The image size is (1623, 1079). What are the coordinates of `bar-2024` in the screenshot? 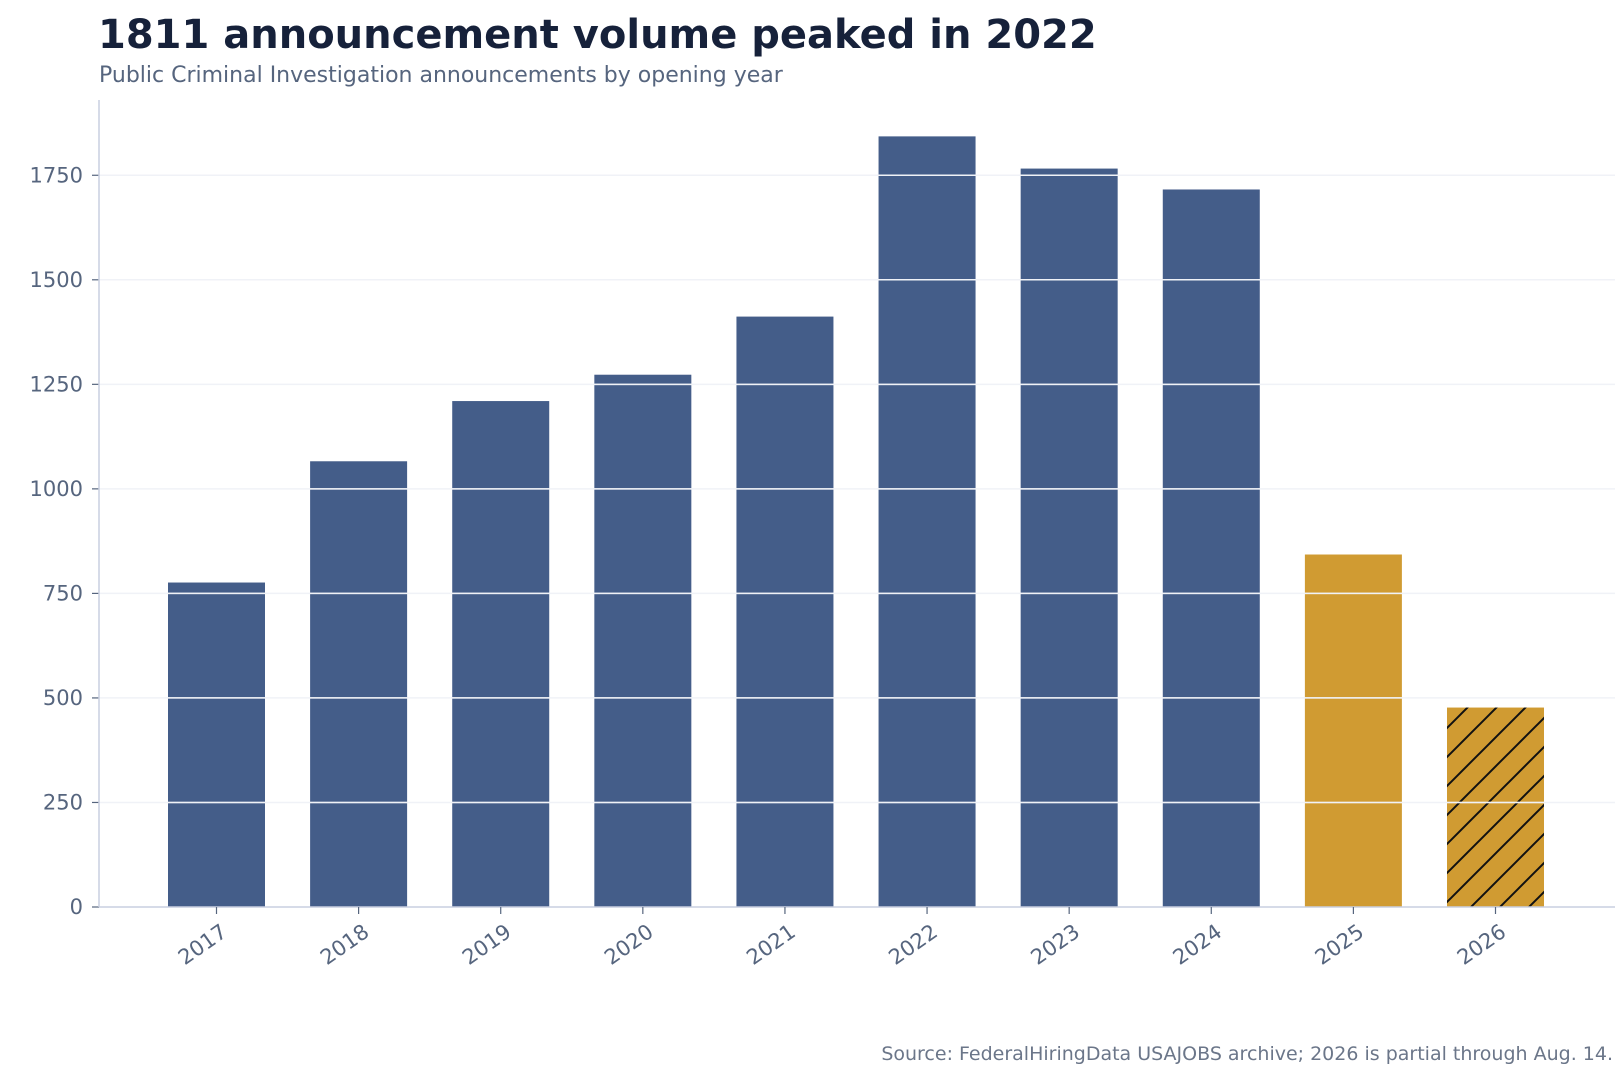 It's located at (1211, 548).